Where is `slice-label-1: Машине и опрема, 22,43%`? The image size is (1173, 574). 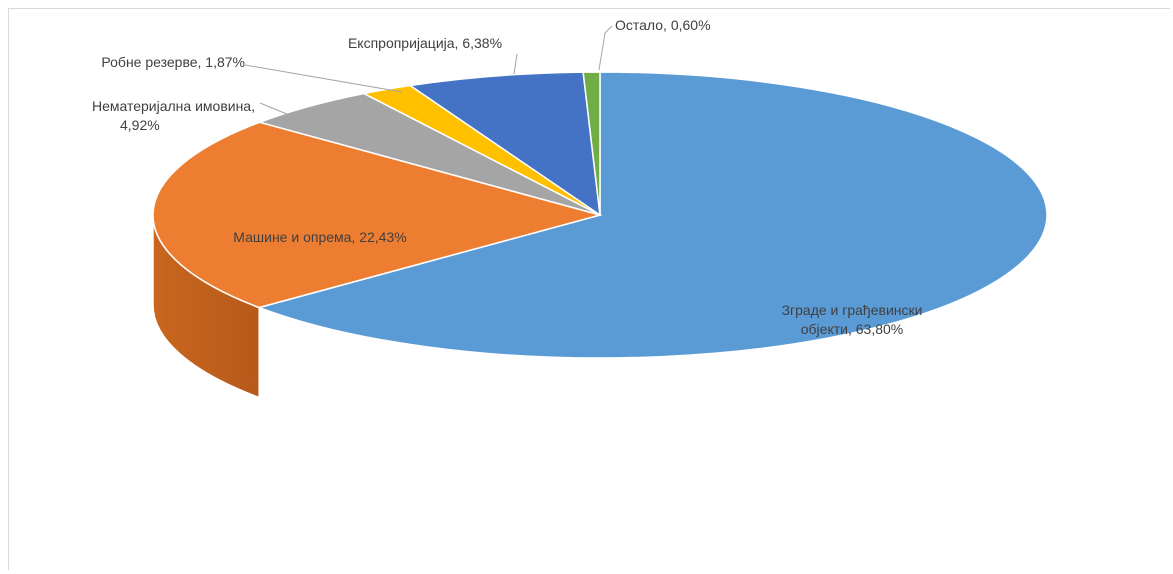
slice-label-1: Машине и опрема, 22,43% is located at coordinates (319, 237).